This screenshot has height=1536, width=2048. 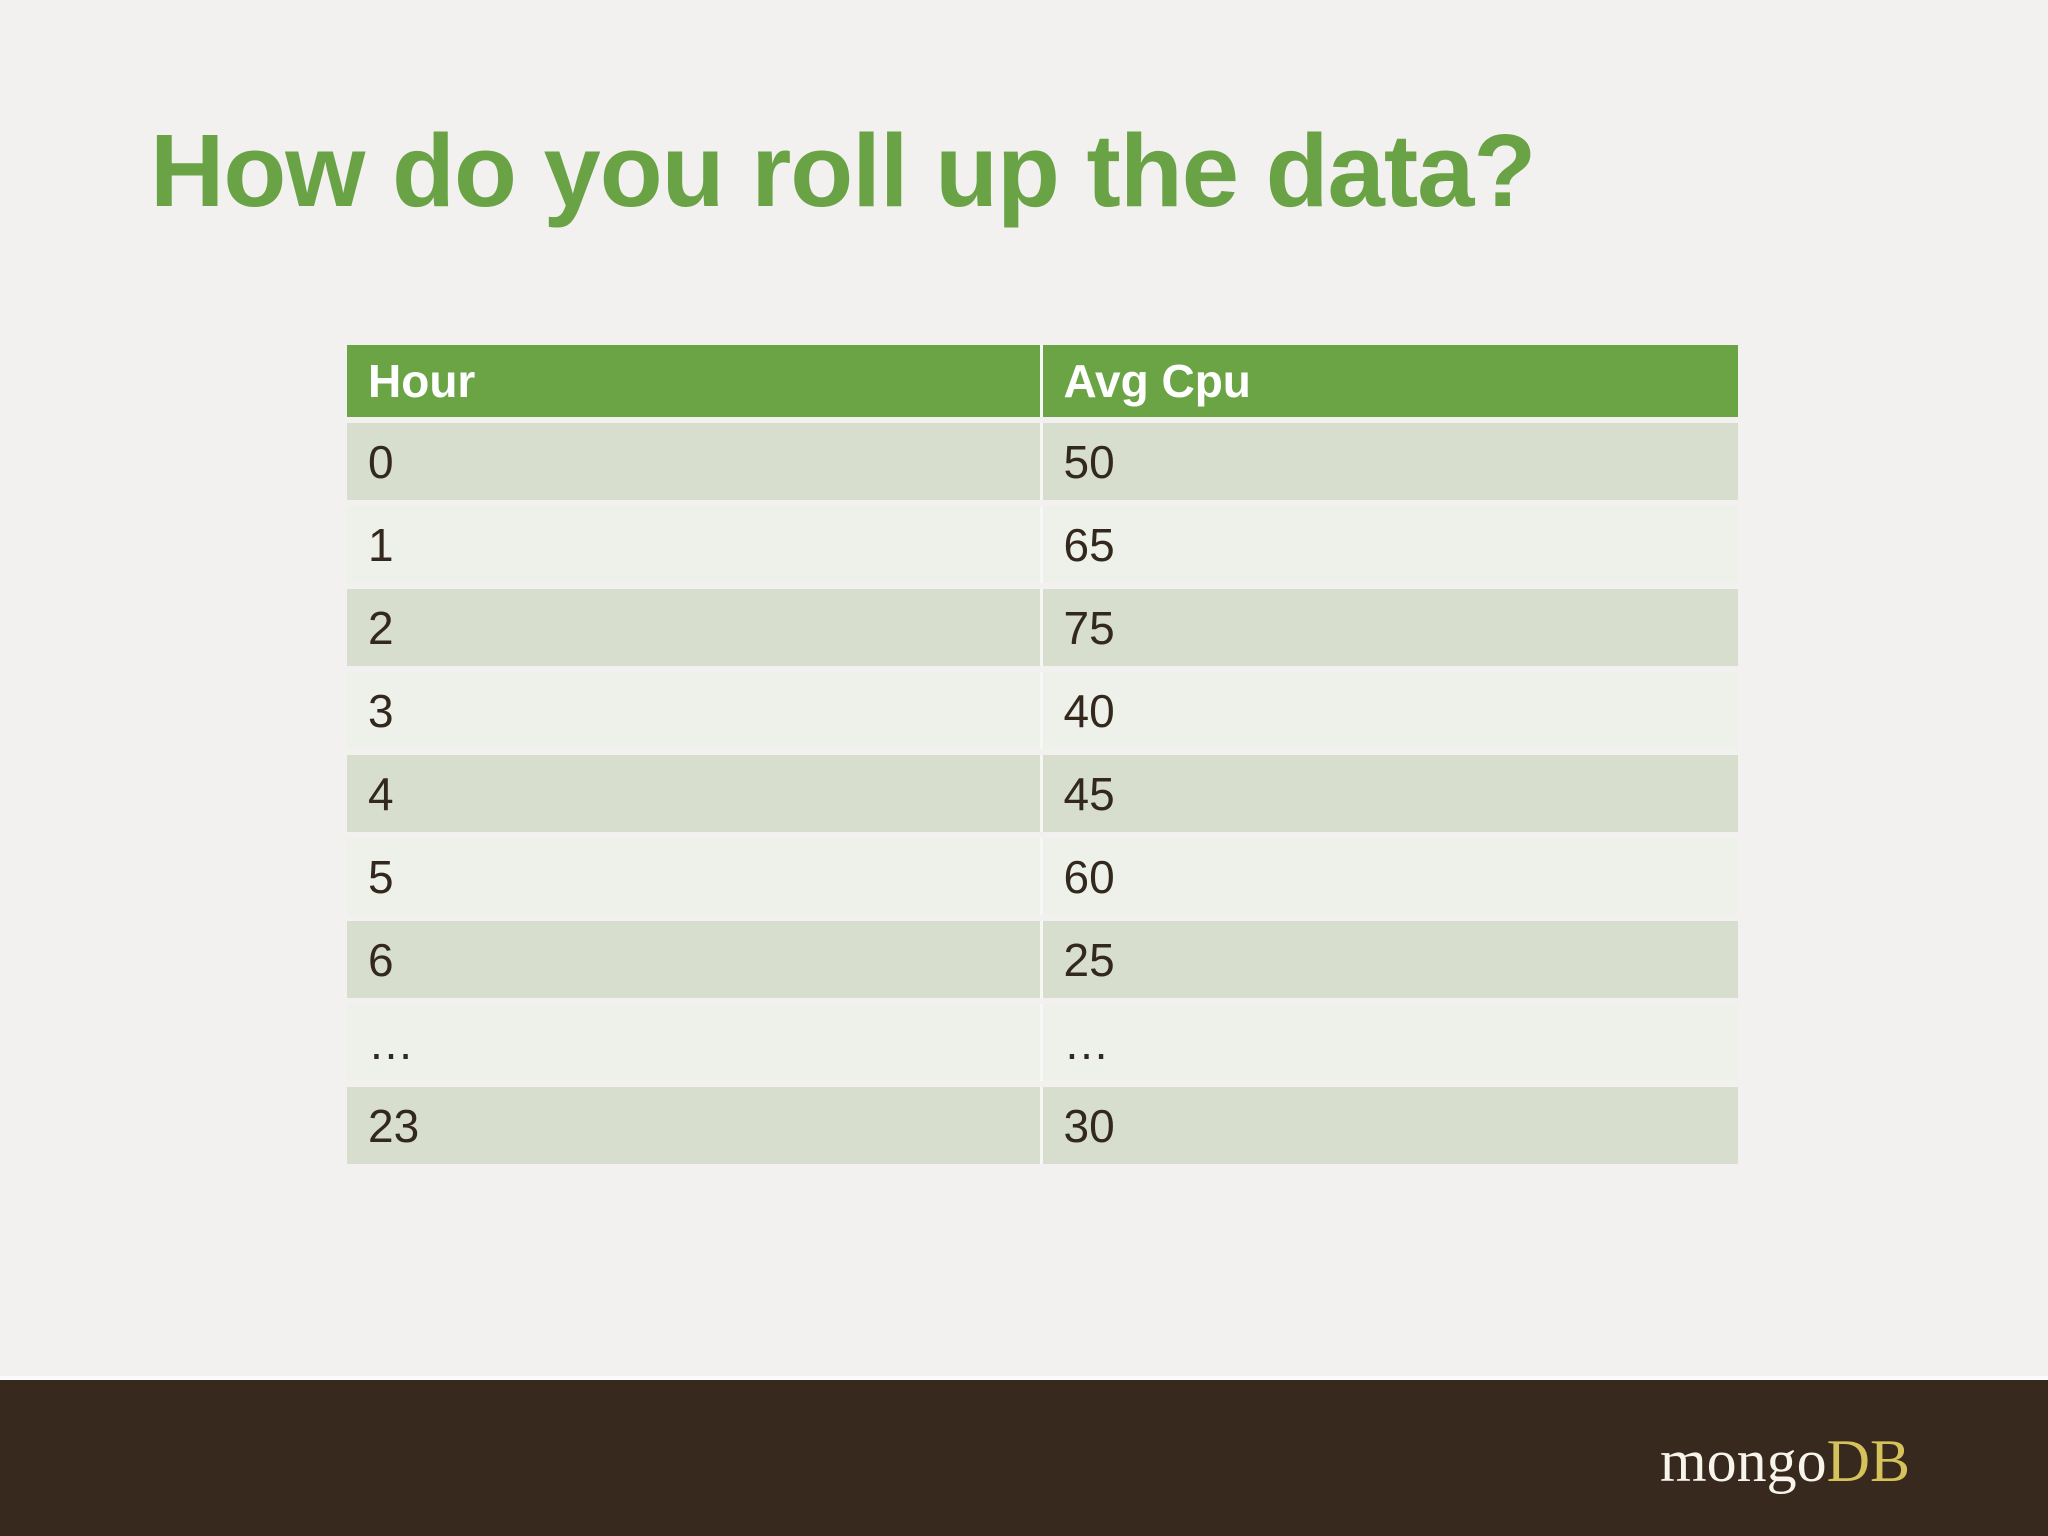 I want to click on table-row: 1 65, so click(x=1042, y=544).